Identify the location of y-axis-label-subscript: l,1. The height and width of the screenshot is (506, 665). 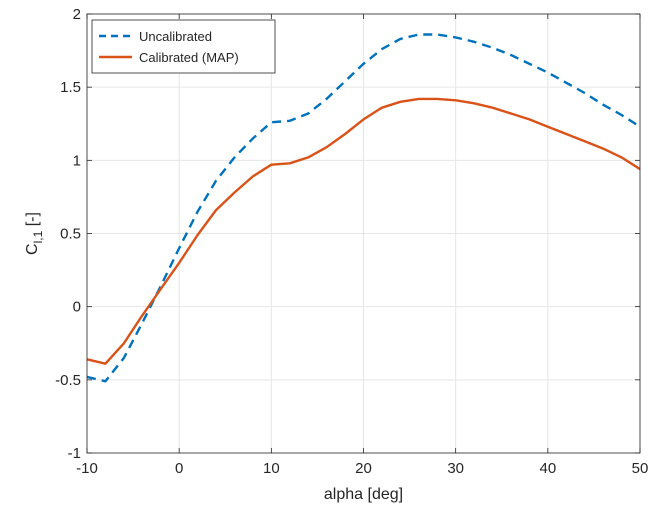
(38, 236).